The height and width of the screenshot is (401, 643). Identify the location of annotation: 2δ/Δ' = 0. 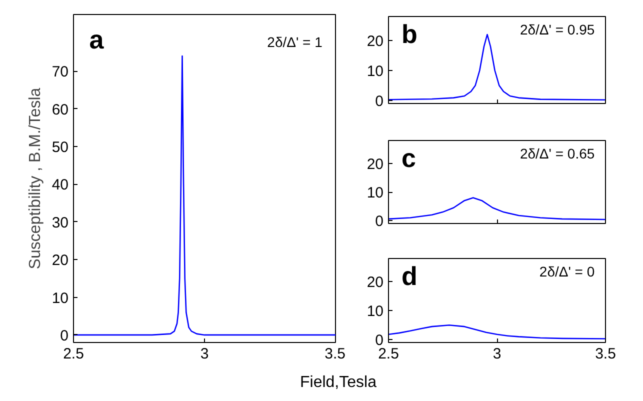
(567, 272).